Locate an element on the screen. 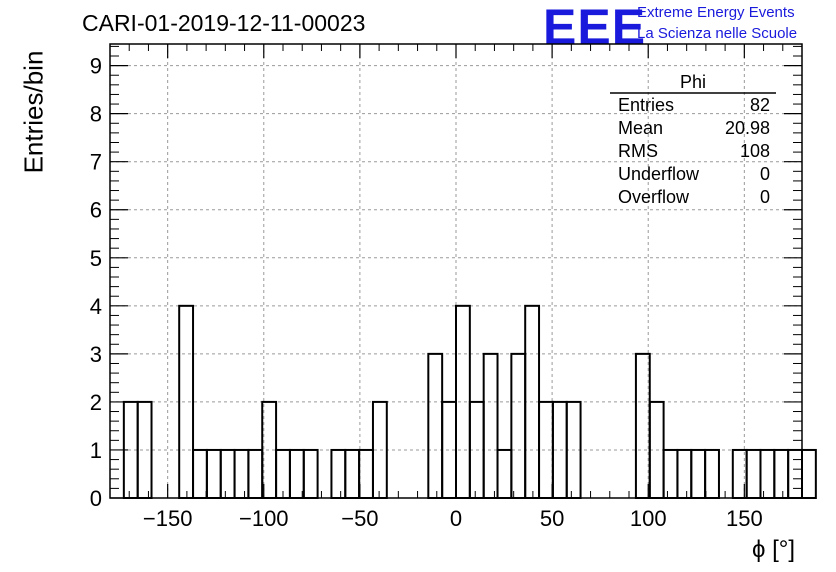 The image size is (836, 572). y-tick-label: 8 is located at coordinates (96, 114).